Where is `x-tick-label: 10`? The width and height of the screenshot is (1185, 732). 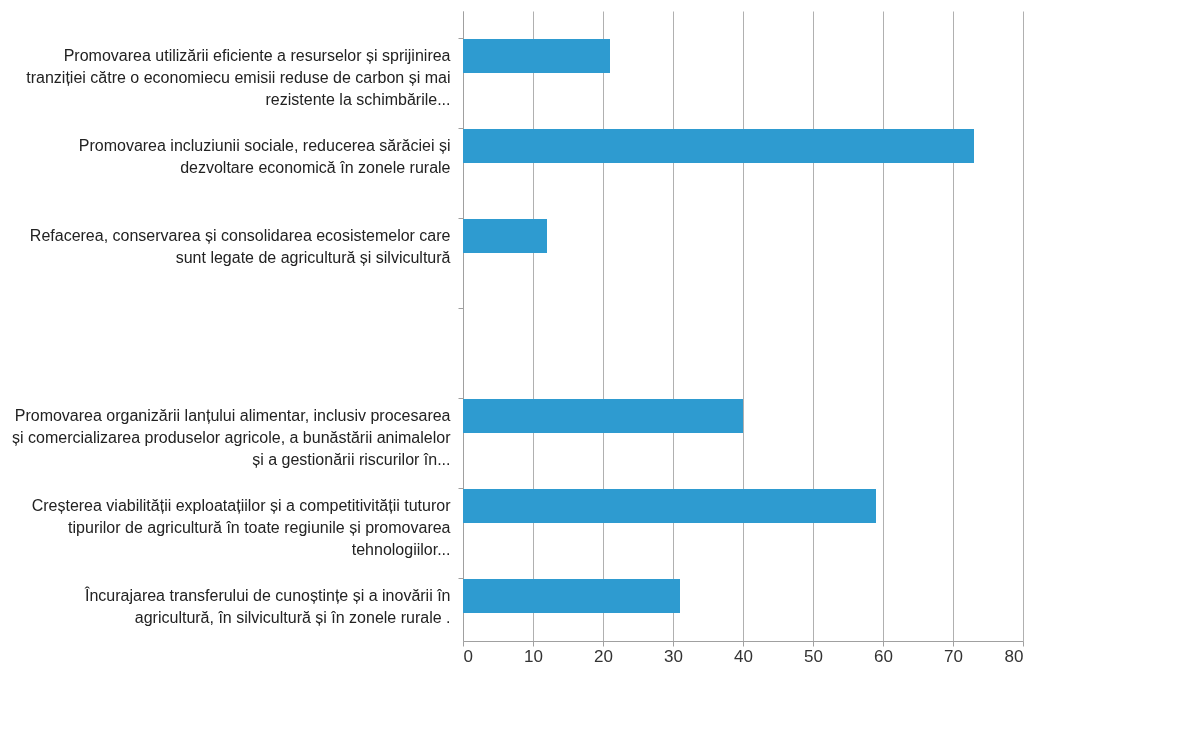
x-tick-label: 10 is located at coordinates (533, 656).